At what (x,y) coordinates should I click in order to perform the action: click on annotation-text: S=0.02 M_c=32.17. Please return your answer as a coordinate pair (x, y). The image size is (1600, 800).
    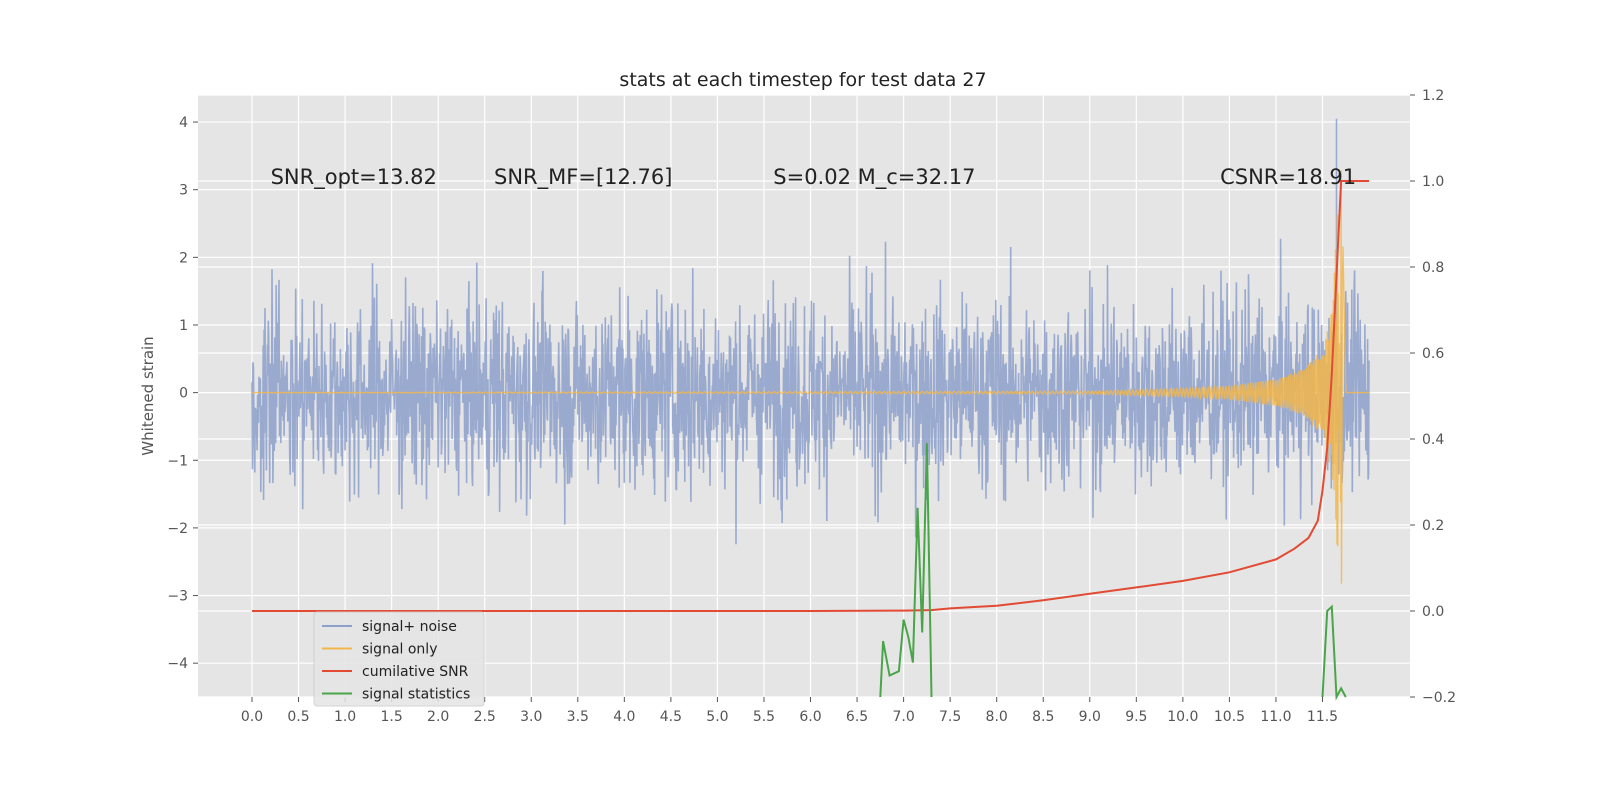
    Looking at the image, I should click on (874, 177).